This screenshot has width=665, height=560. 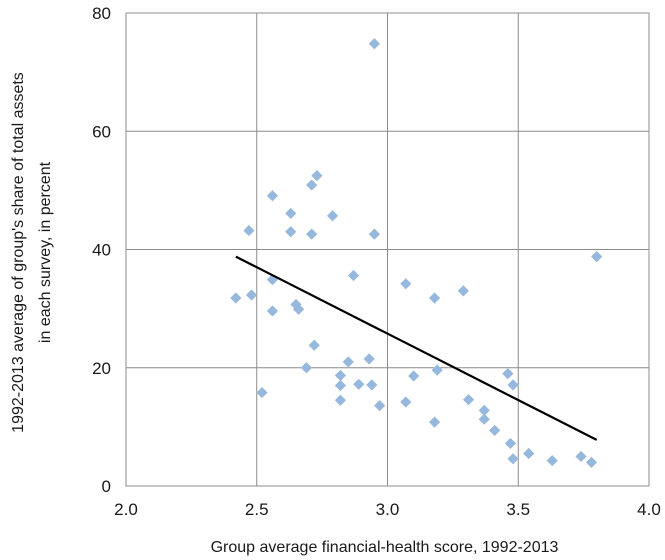 What do you see at coordinates (101, 131) in the screenshot?
I see `y-tick-label: 60` at bounding box center [101, 131].